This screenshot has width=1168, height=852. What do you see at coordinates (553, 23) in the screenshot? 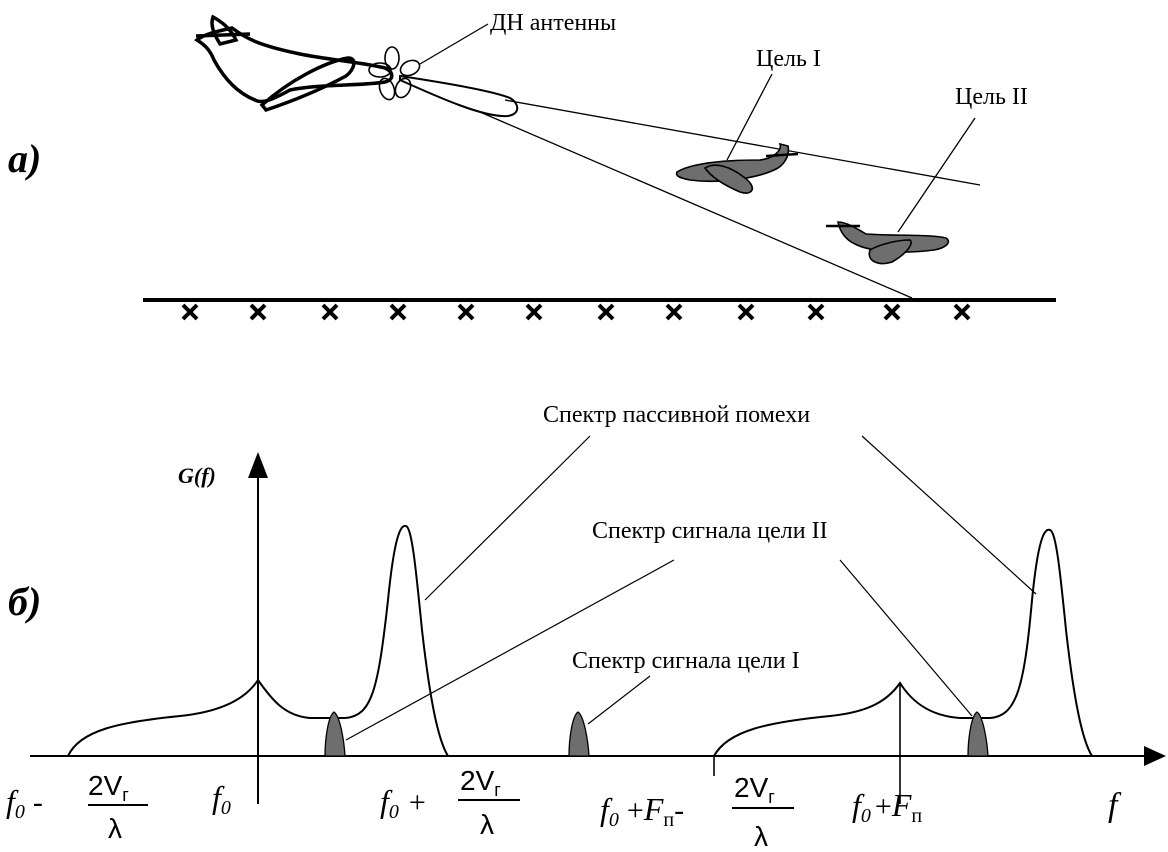
I see `antenna-pattern-label: ДН антенны` at bounding box center [553, 23].